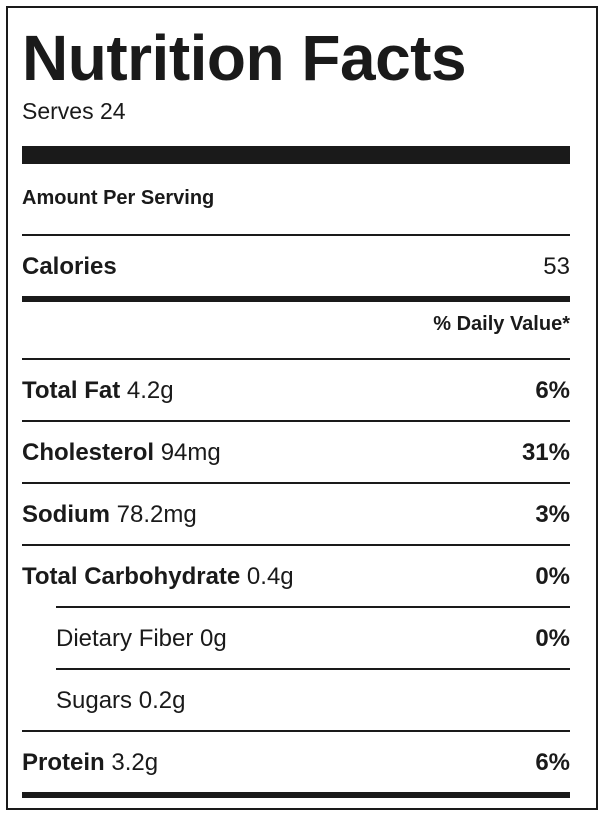 The image size is (602, 814). What do you see at coordinates (296, 155) in the screenshot?
I see `thick-divider` at bounding box center [296, 155].